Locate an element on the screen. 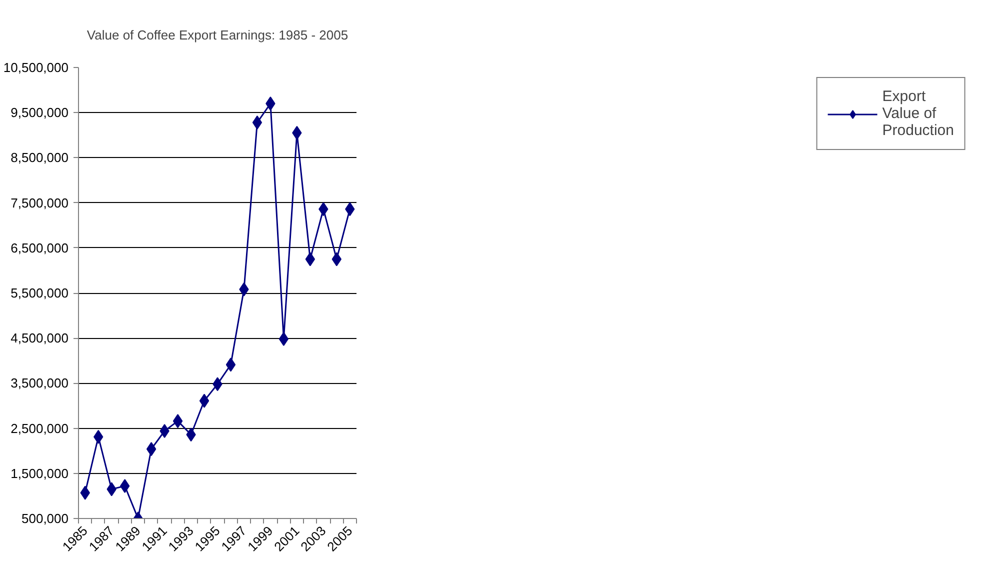 The height and width of the screenshot is (563, 981). y-tick-label: 2,500,000 is located at coordinates (39, 428).